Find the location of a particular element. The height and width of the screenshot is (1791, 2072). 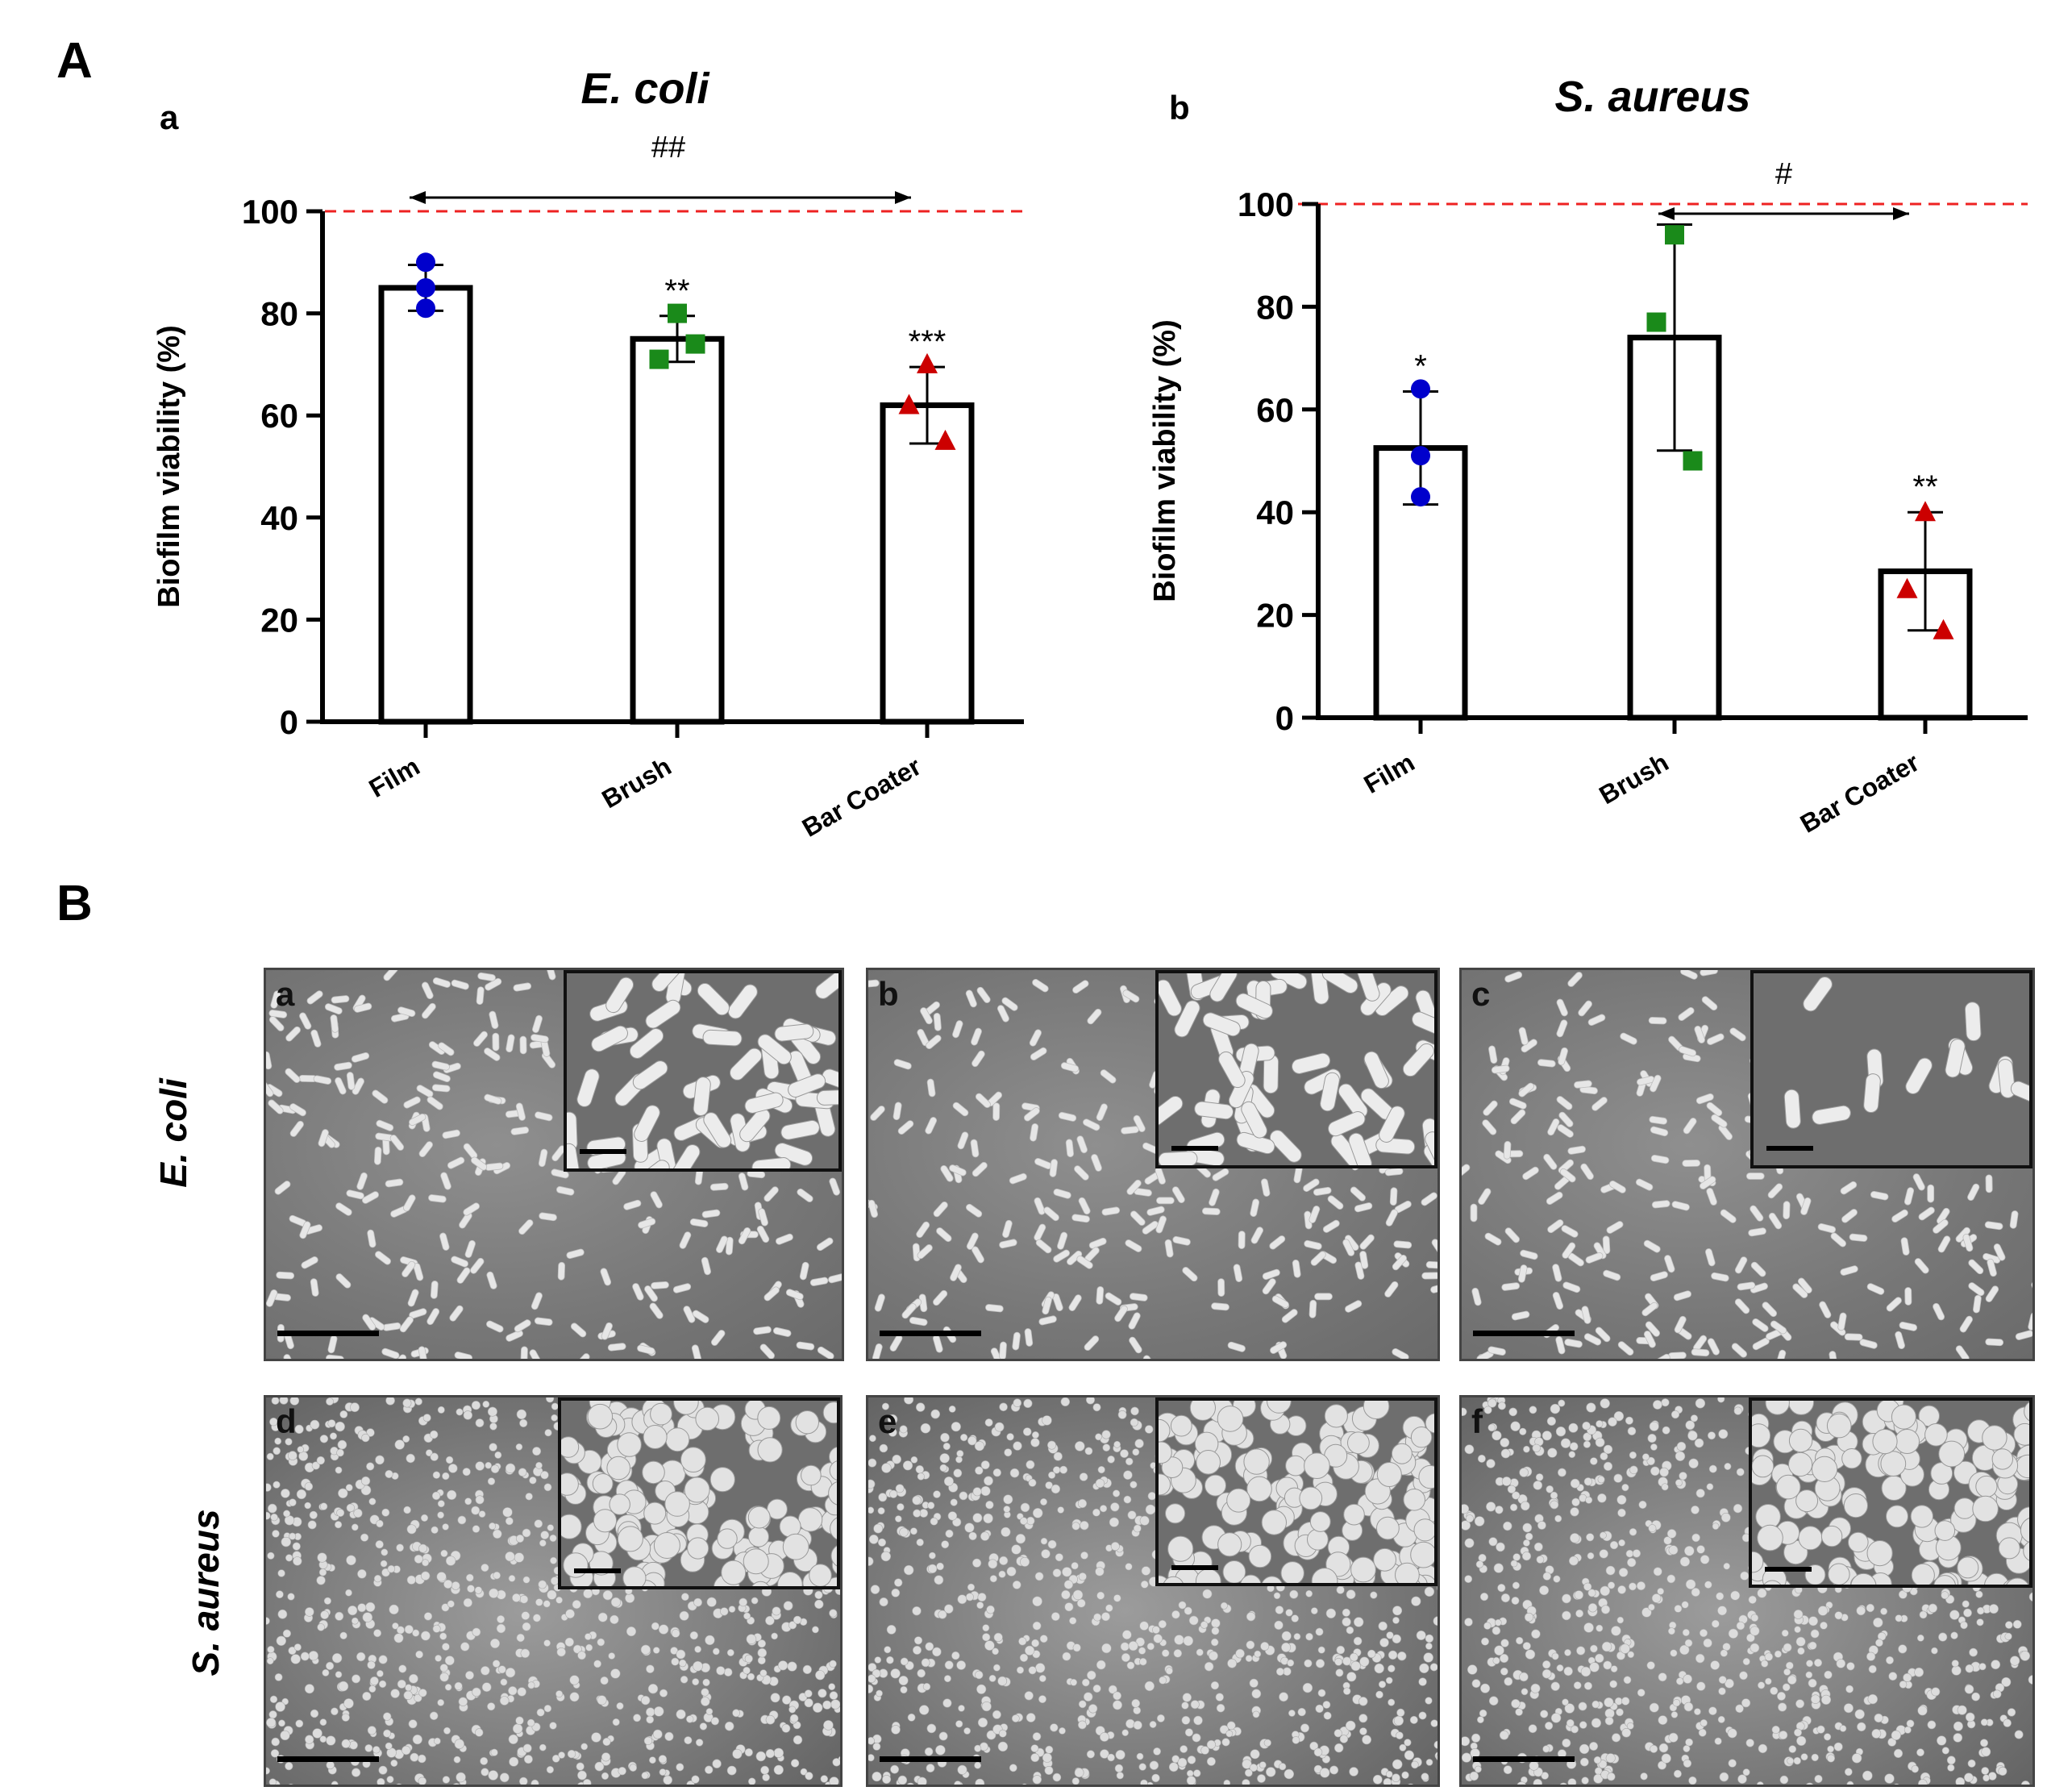

sem-image-e: e is located at coordinates (1153, 1591).